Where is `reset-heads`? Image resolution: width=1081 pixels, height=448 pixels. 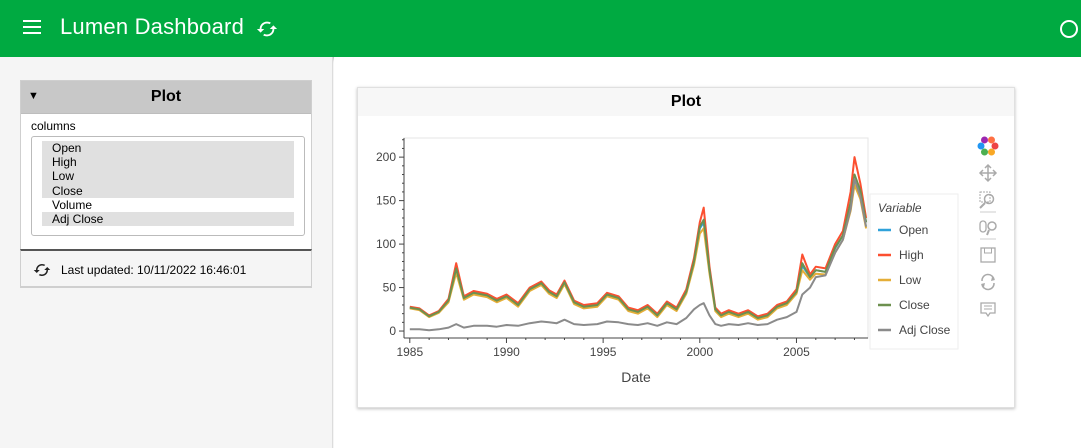
reset-heads is located at coordinates (988, 282).